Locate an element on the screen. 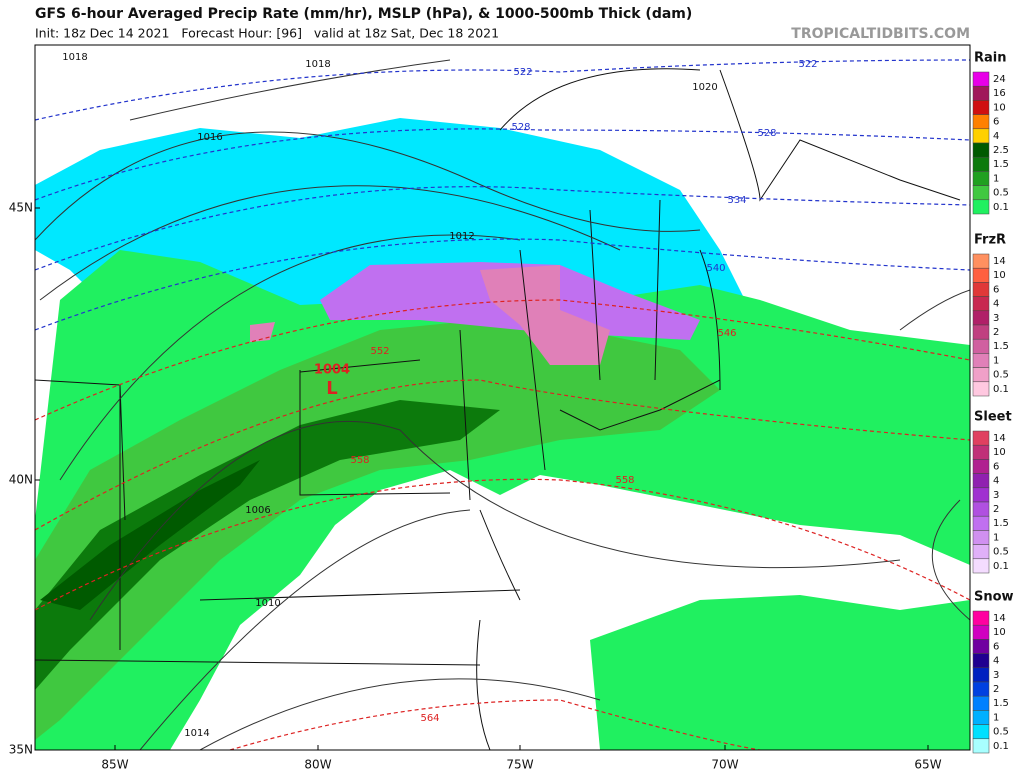 This screenshot has height=776, width=1024. frzr-area is located at coordinates (430, 315).